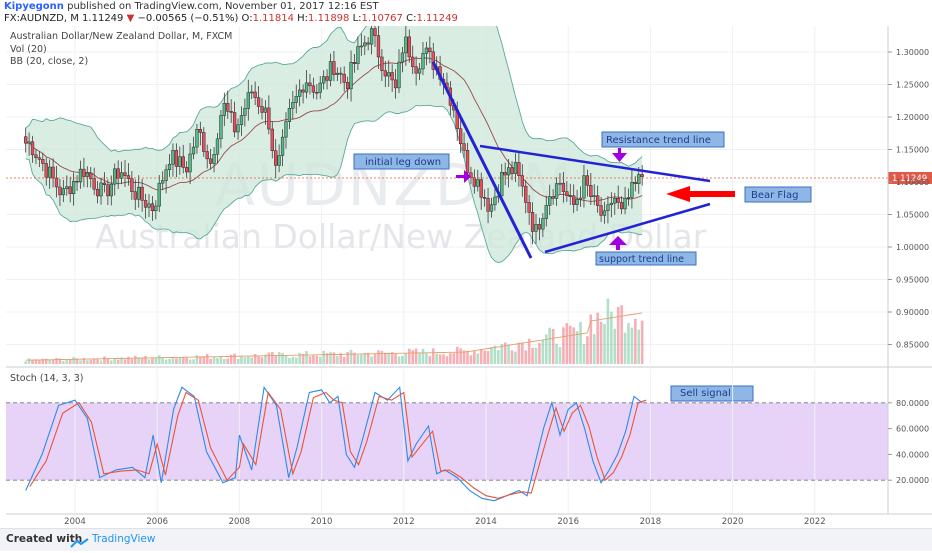 The width and height of the screenshot is (932, 553). What do you see at coordinates (912, 215) in the screenshot?
I see `y-tick-label: 1.05000` at bounding box center [912, 215].